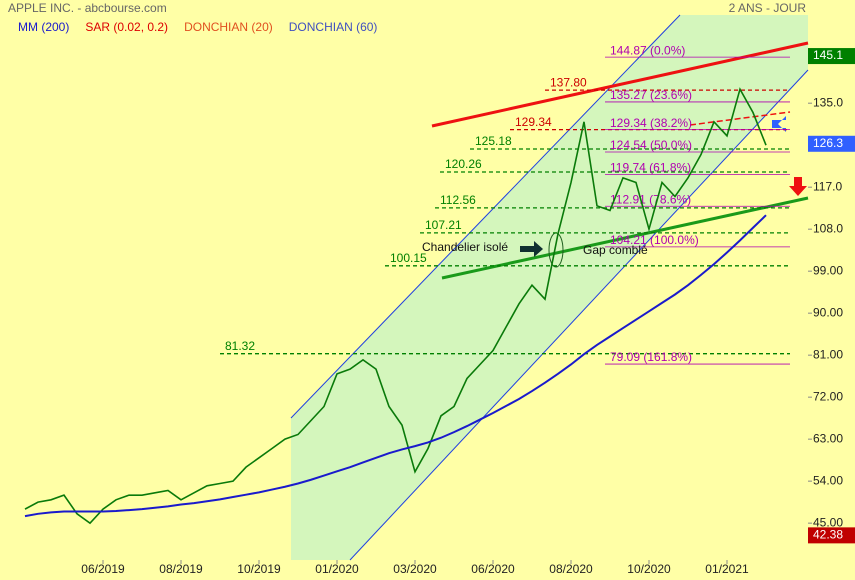  Describe the element at coordinates (828, 522) in the screenshot. I see `y-tick-label: 45.00` at that location.